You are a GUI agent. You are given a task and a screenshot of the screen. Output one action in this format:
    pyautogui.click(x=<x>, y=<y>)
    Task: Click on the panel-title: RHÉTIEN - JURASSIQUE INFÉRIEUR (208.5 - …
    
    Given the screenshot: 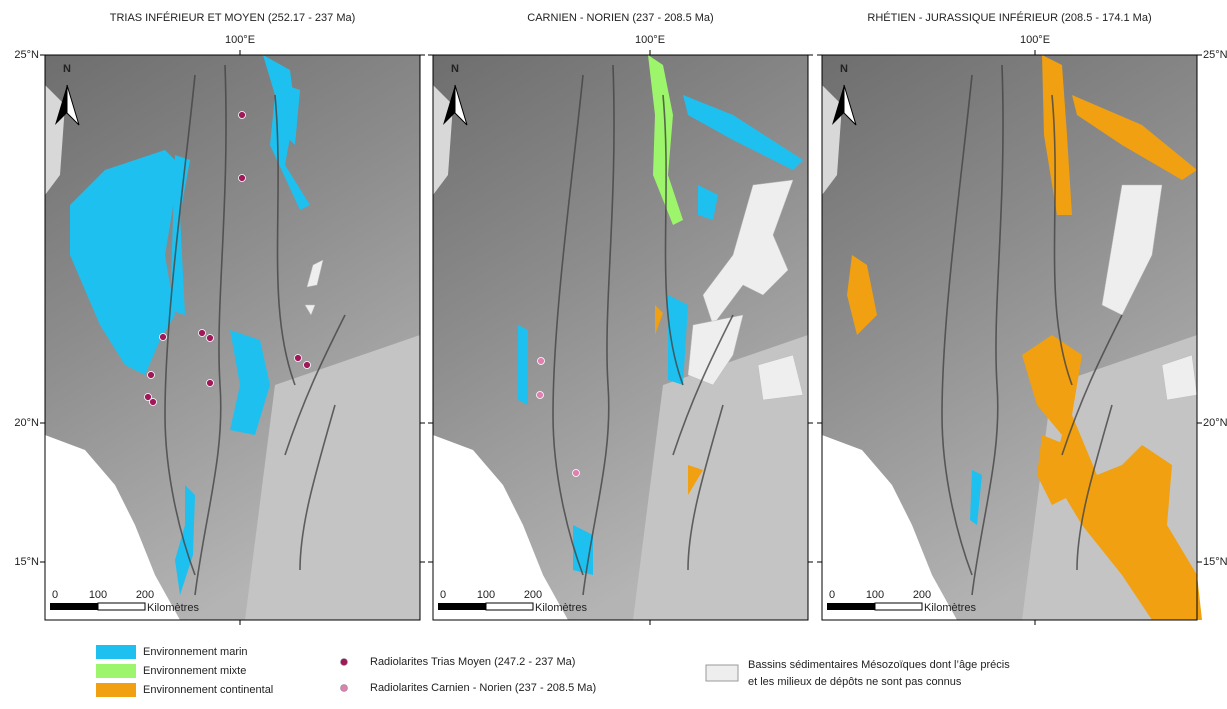 What is the action you would take?
    pyautogui.click(x=1009, y=17)
    